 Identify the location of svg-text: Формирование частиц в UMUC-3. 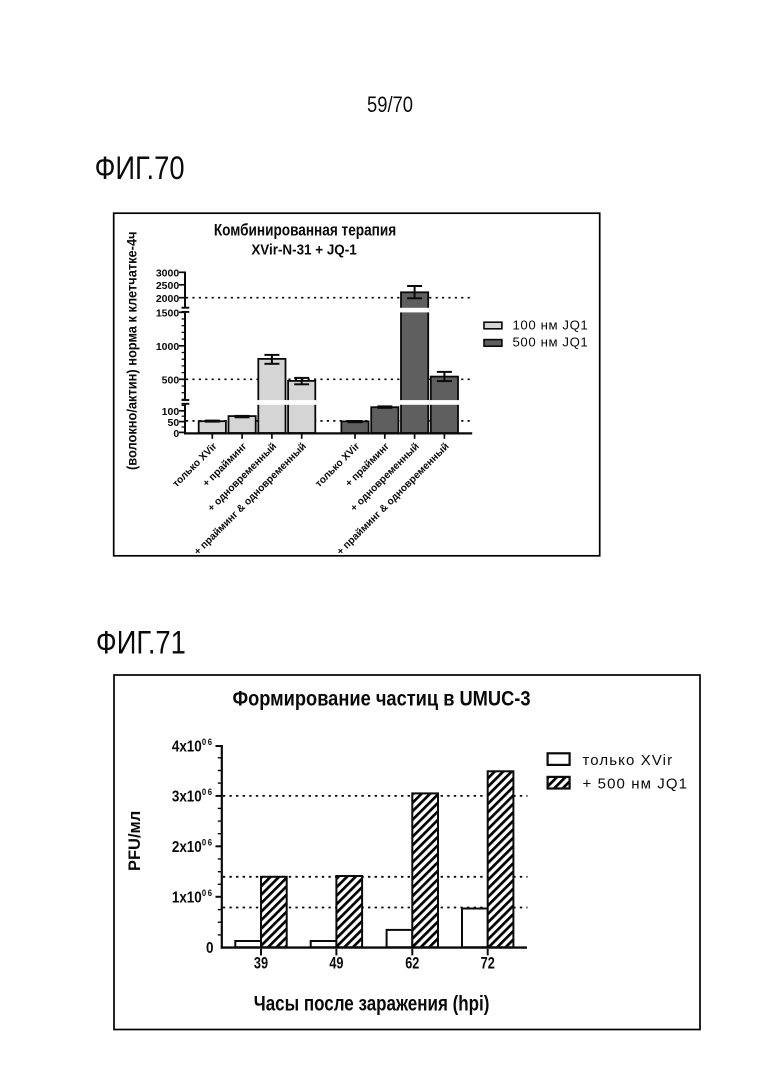
(381, 699).